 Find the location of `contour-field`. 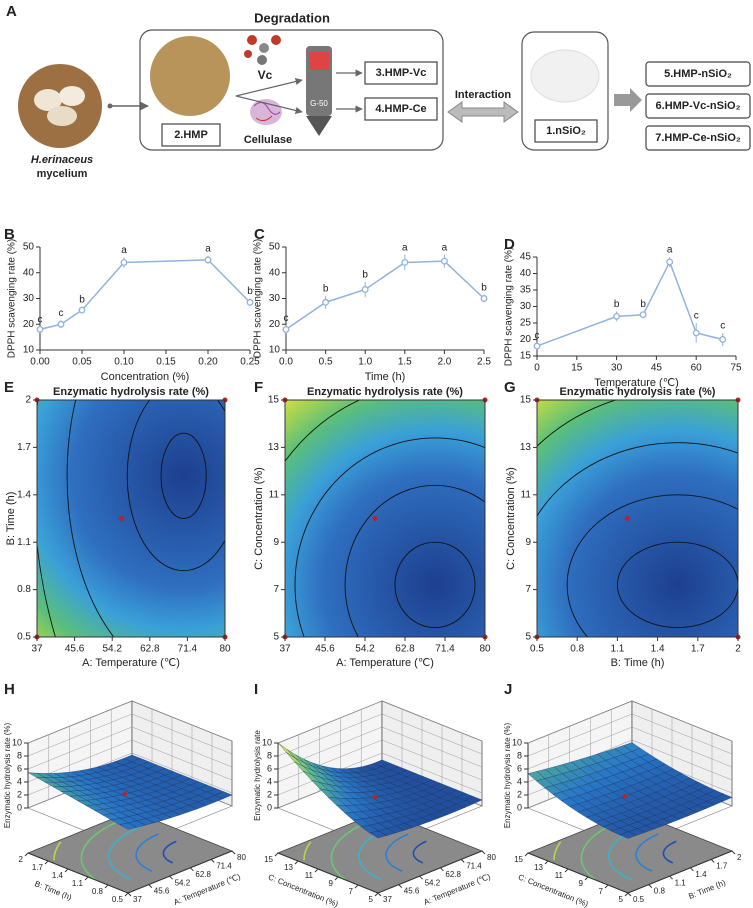

contour-field is located at coordinates (385, 518).